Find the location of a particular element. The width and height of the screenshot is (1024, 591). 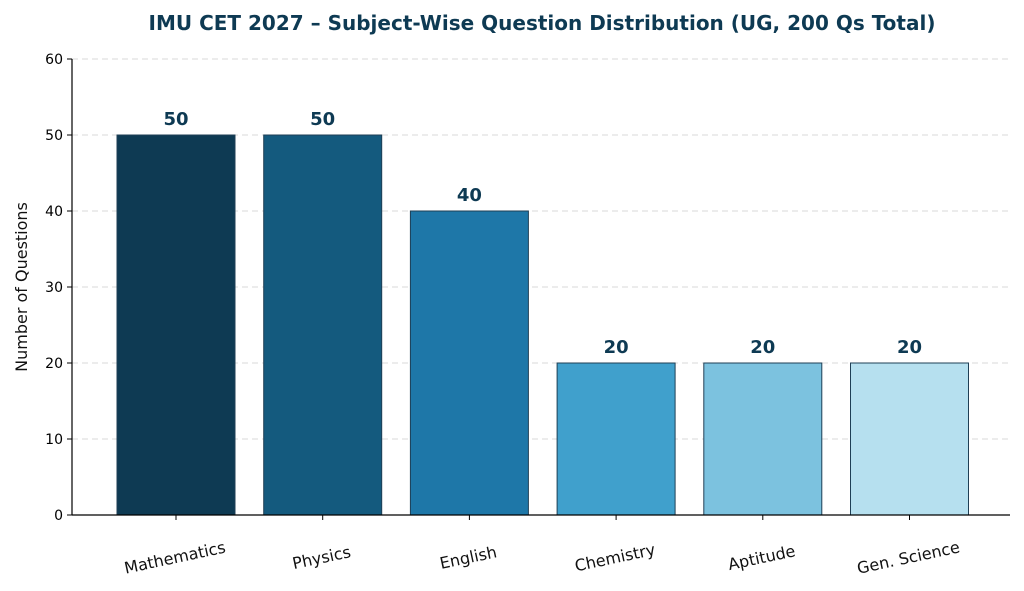

bar-chemistry is located at coordinates (616, 439).